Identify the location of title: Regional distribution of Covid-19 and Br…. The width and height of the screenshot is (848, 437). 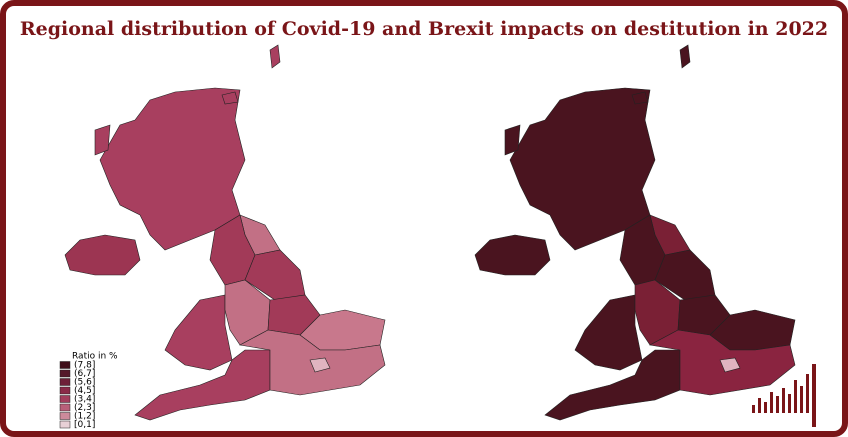
(424, 29).